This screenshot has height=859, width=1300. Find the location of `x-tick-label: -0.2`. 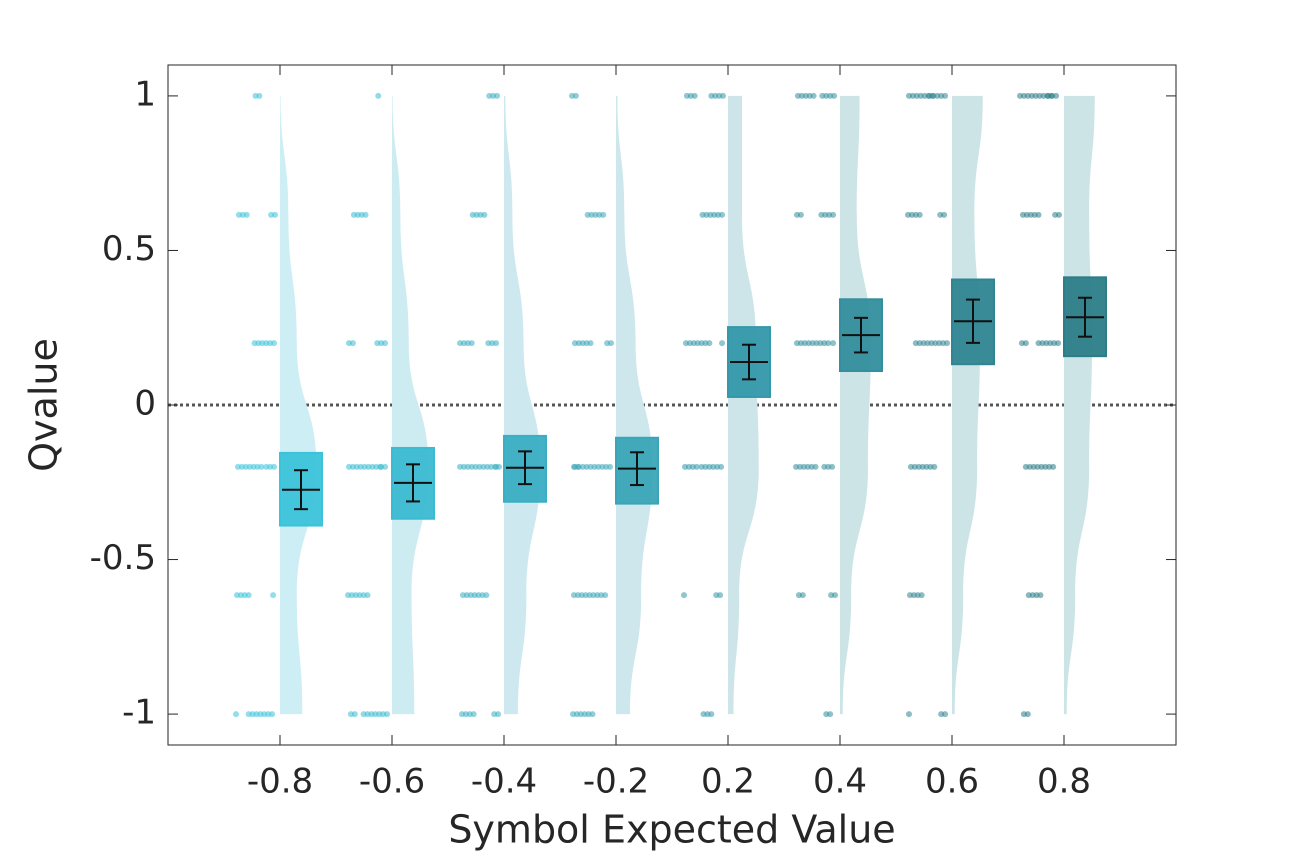

x-tick-label: -0.2 is located at coordinates (616, 782).